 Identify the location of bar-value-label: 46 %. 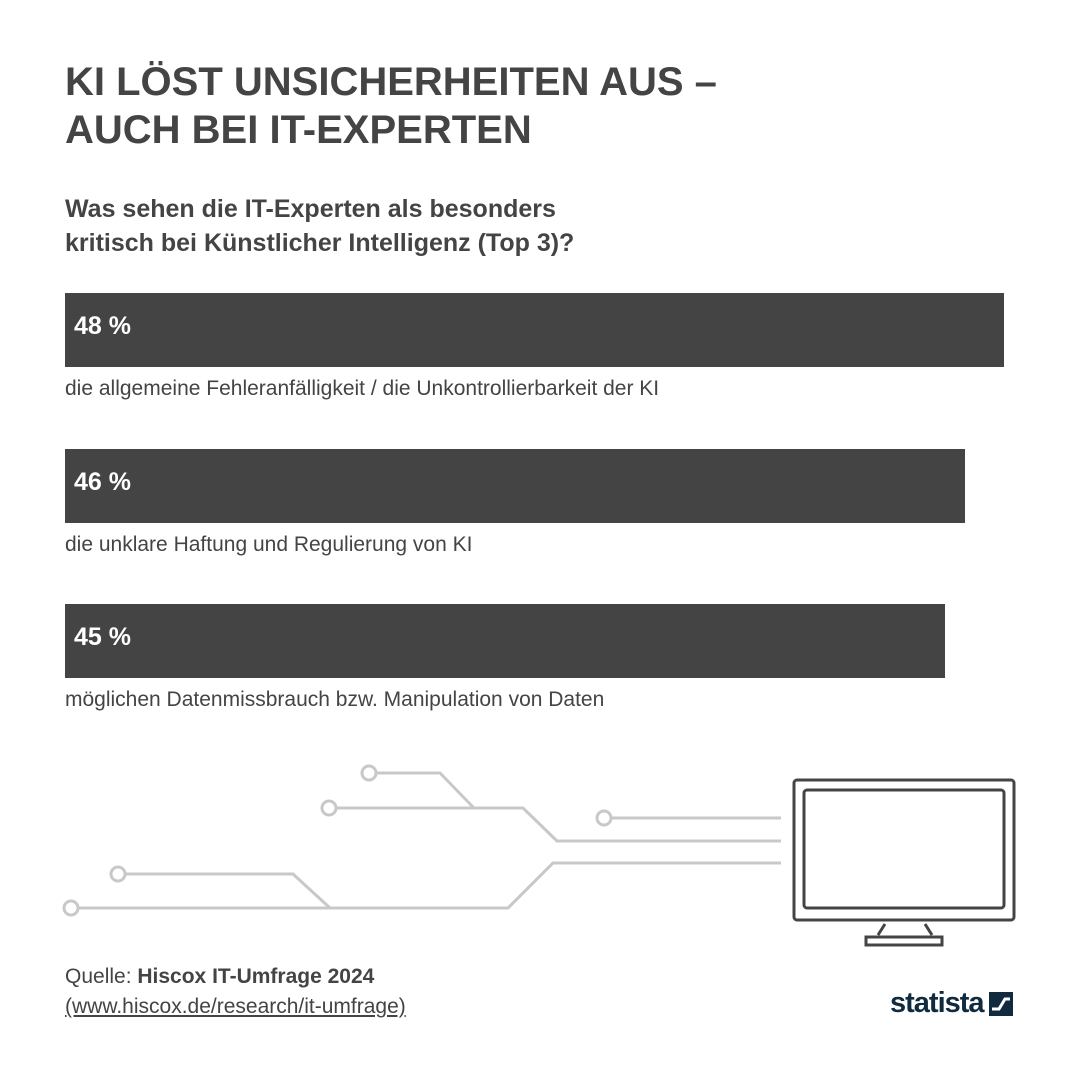
(102, 482).